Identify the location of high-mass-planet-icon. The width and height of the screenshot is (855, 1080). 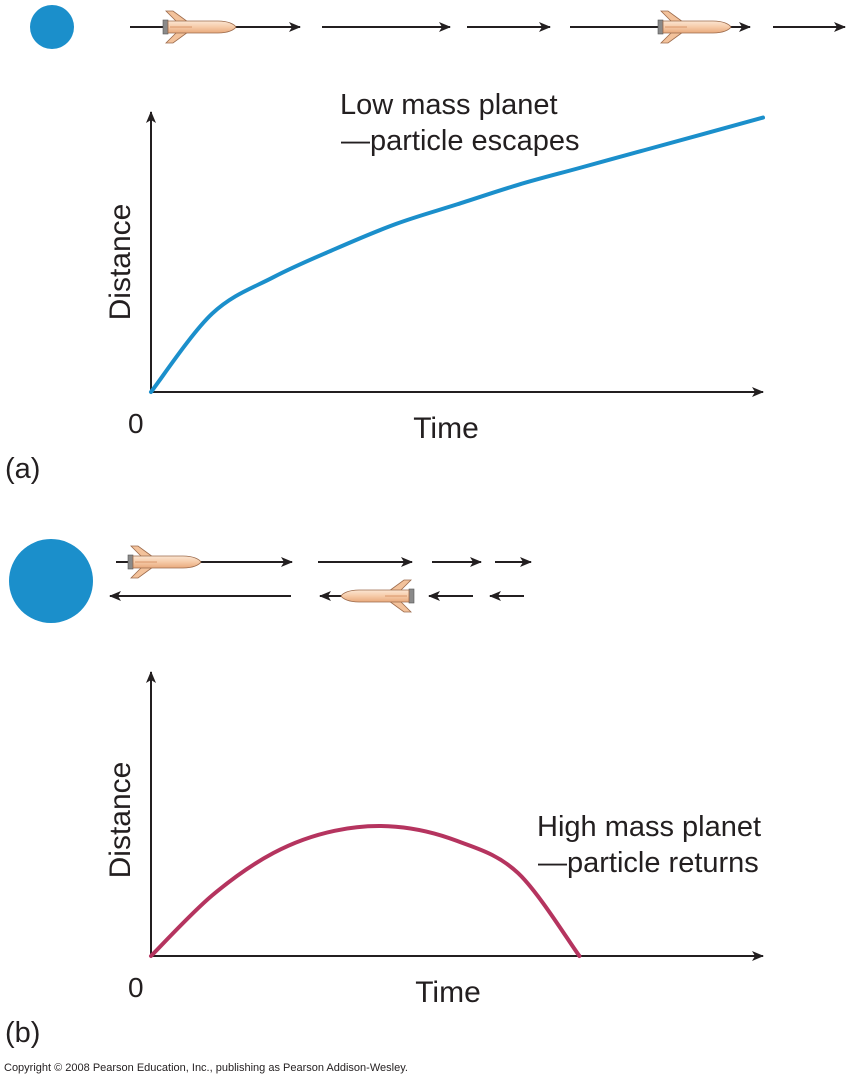
(51, 581).